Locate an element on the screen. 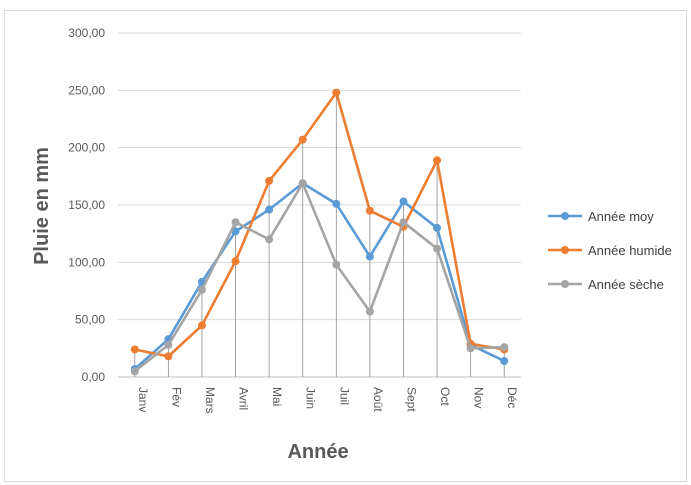 This screenshot has height=485, width=691. legend-label: Année sèche is located at coordinates (626, 284).